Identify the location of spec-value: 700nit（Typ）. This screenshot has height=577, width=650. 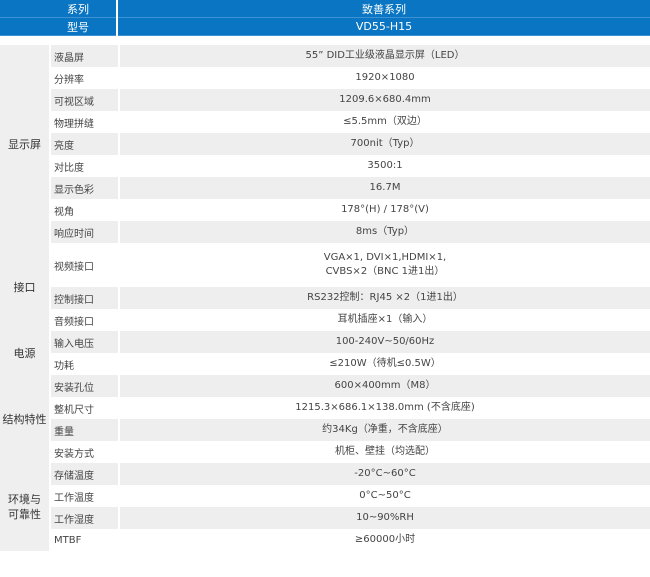
(384, 144).